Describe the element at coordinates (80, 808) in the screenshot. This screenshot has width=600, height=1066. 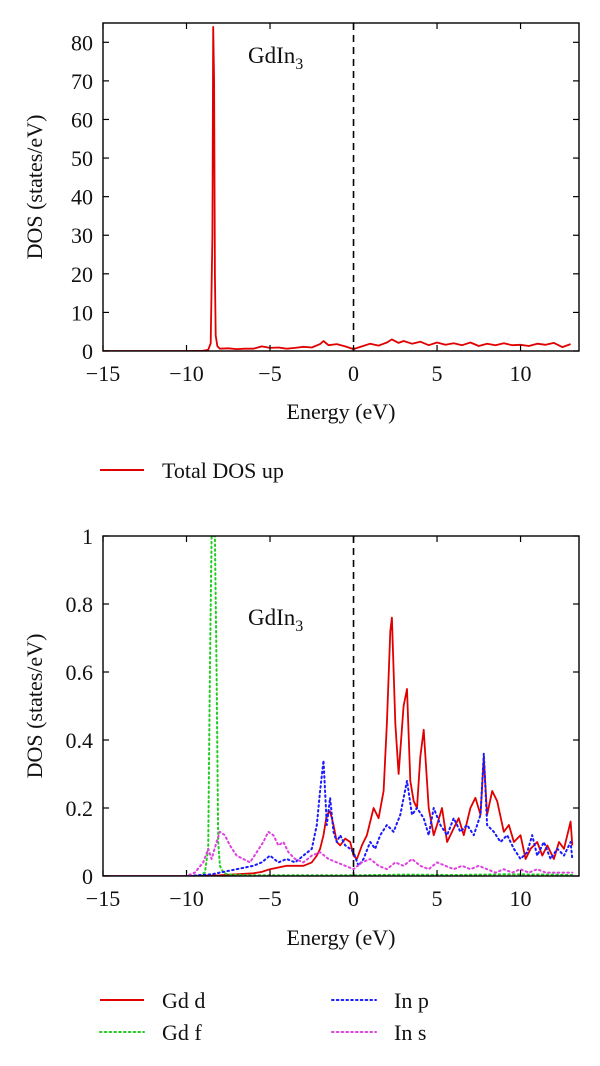
I see `y-tick-label: 0.2` at that location.